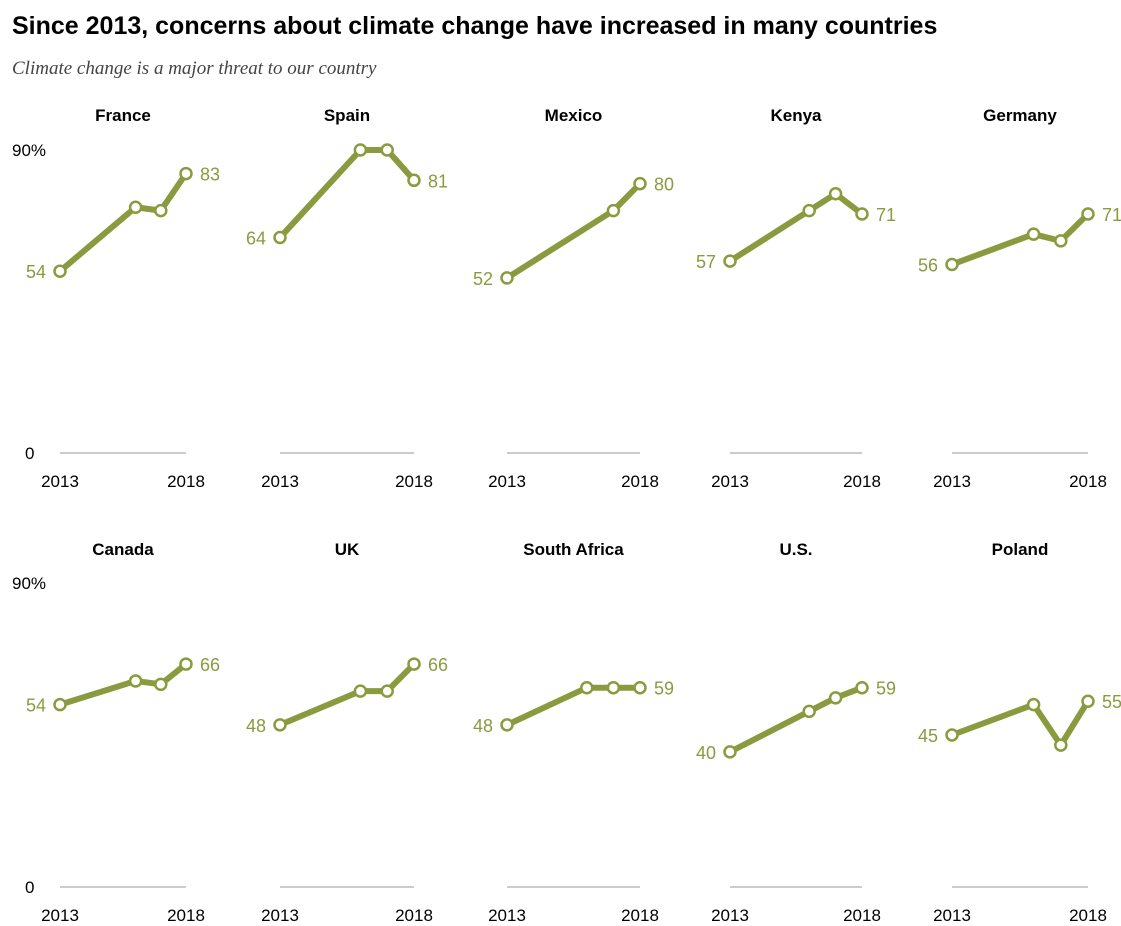 This screenshot has width=1121, height=926. What do you see at coordinates (280, 725) in the screenshot?
I see `data-point-uk-2013` at bounding box center [280, 725].